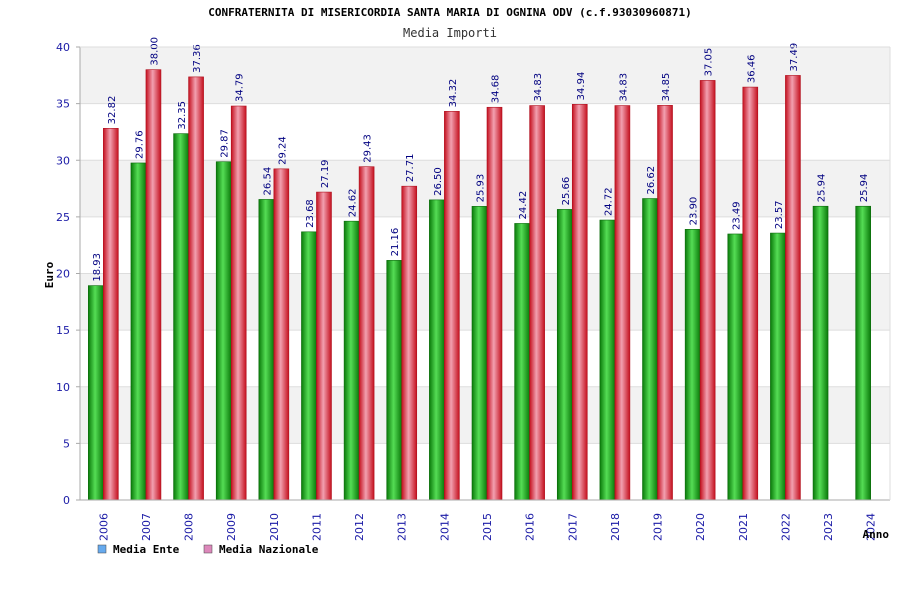 The image size is (900, 600). I want to click on value-label-media-nazionale: 37.49, so click(794, 57).